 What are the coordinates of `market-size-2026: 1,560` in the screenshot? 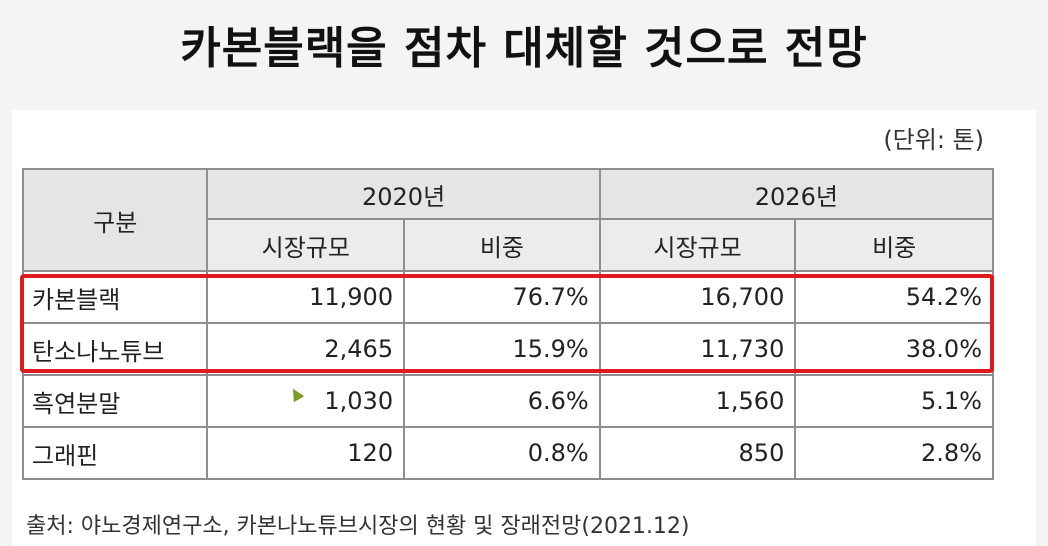 It's located at (697, 401).